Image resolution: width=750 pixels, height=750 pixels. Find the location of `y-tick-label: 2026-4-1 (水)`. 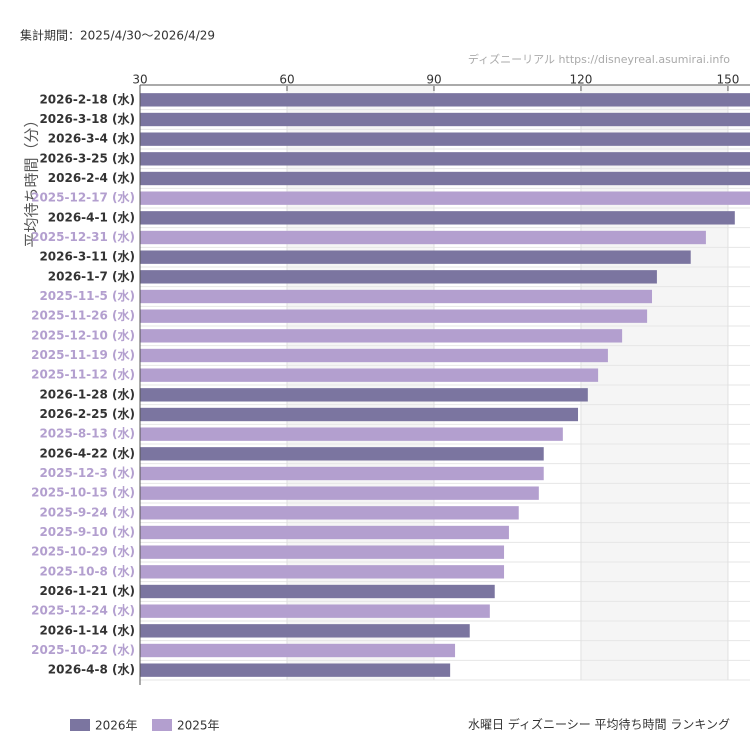

y-tick-label: 2026-4-1 (水) is located at coordinates (91, 216).